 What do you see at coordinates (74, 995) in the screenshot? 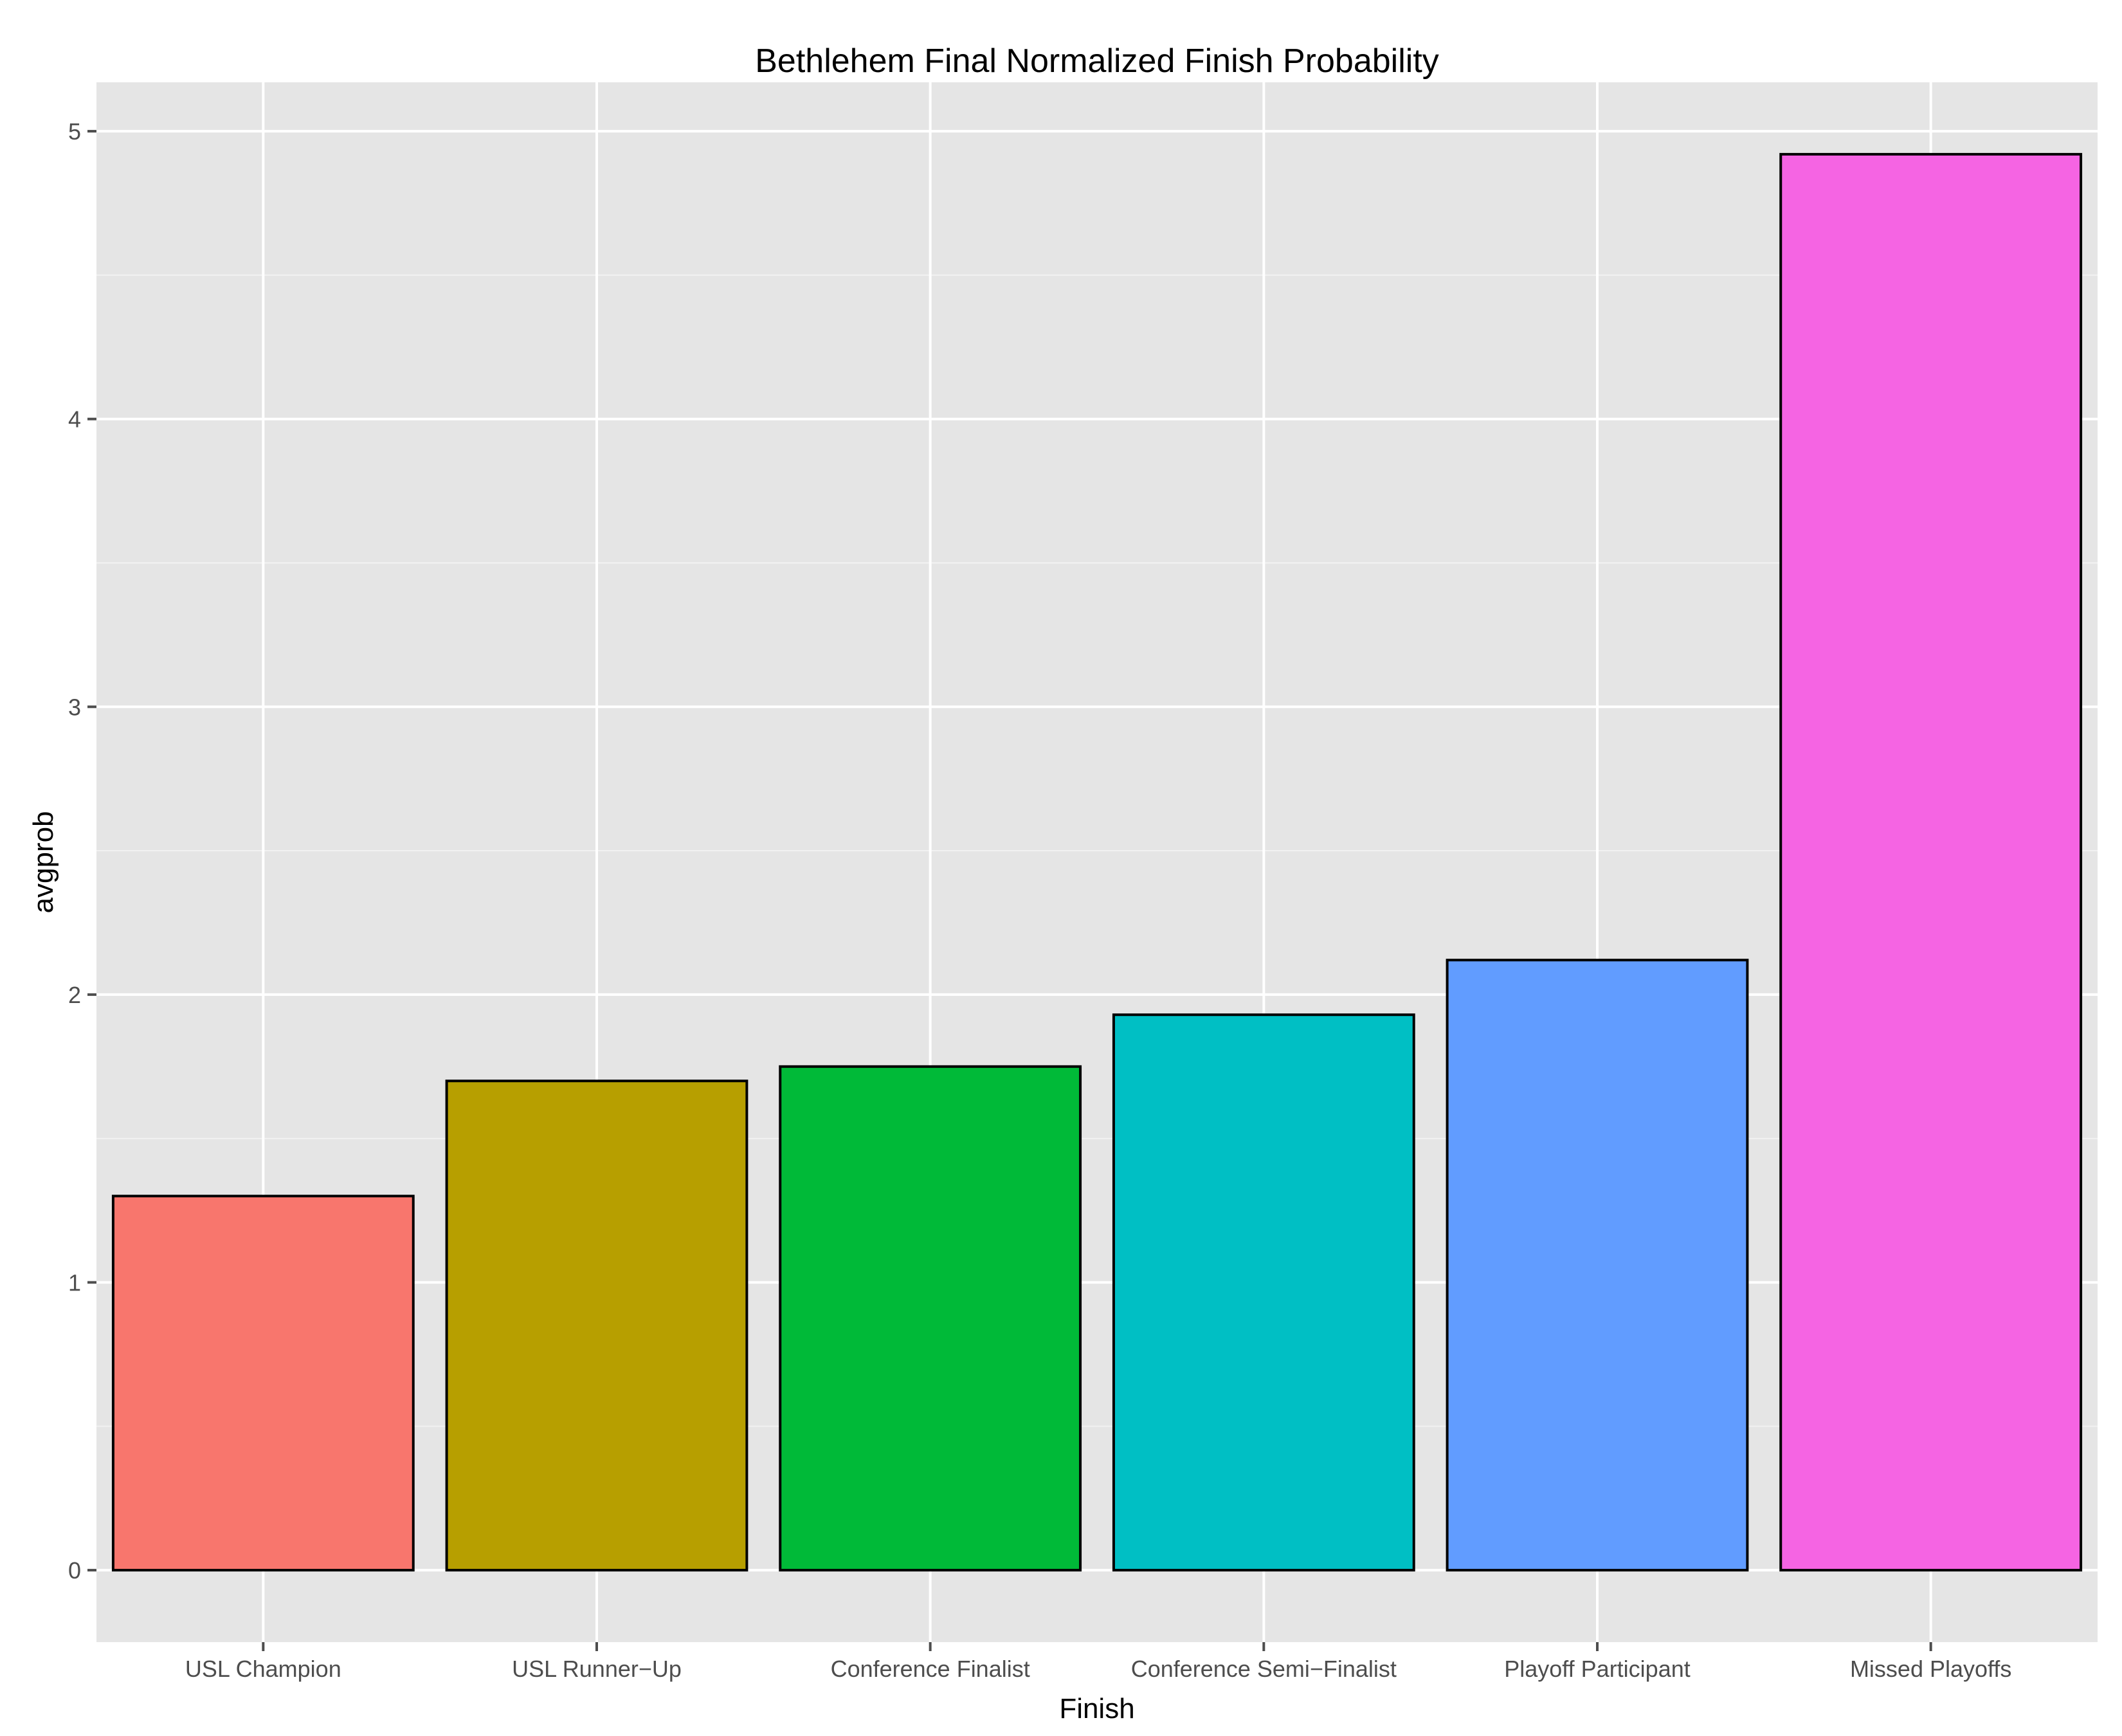
I see `y-tick-label: 2` at bounding box center [74, 995].